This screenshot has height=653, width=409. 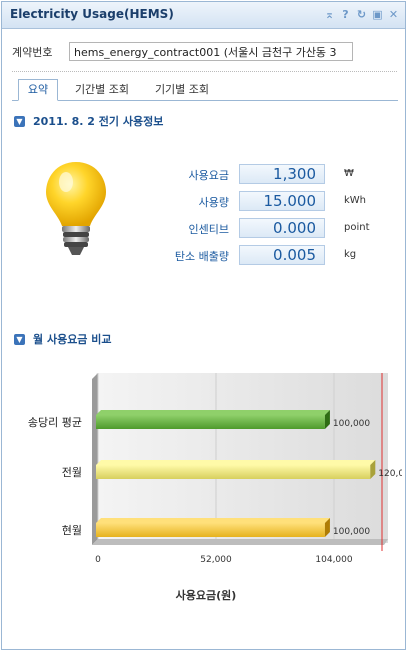 I want to click on usage-row-carbon: 탄소 배출량 0.005 kg, so click(x=262, y=255).